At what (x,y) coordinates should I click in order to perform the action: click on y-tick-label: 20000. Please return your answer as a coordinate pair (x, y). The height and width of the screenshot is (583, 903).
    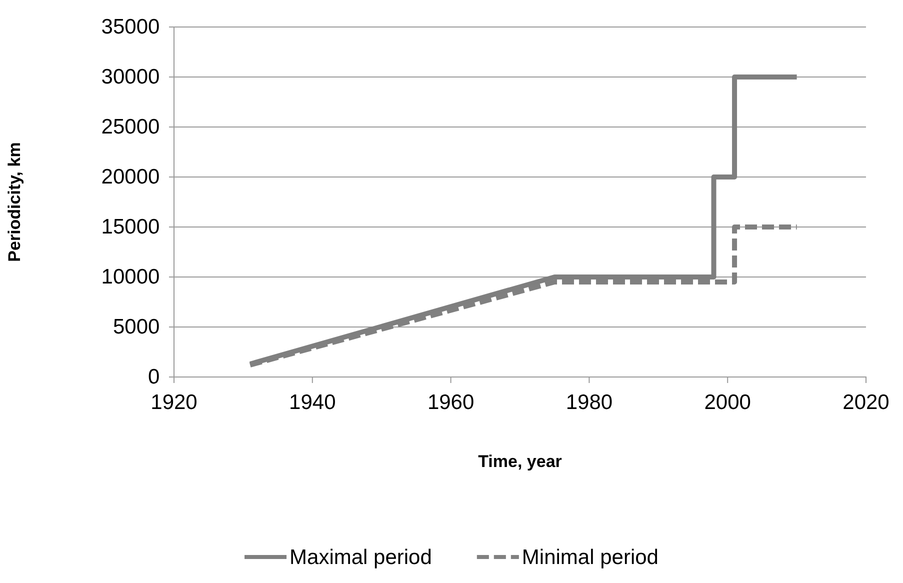
    Looking at the image, I should click on (130, 177).